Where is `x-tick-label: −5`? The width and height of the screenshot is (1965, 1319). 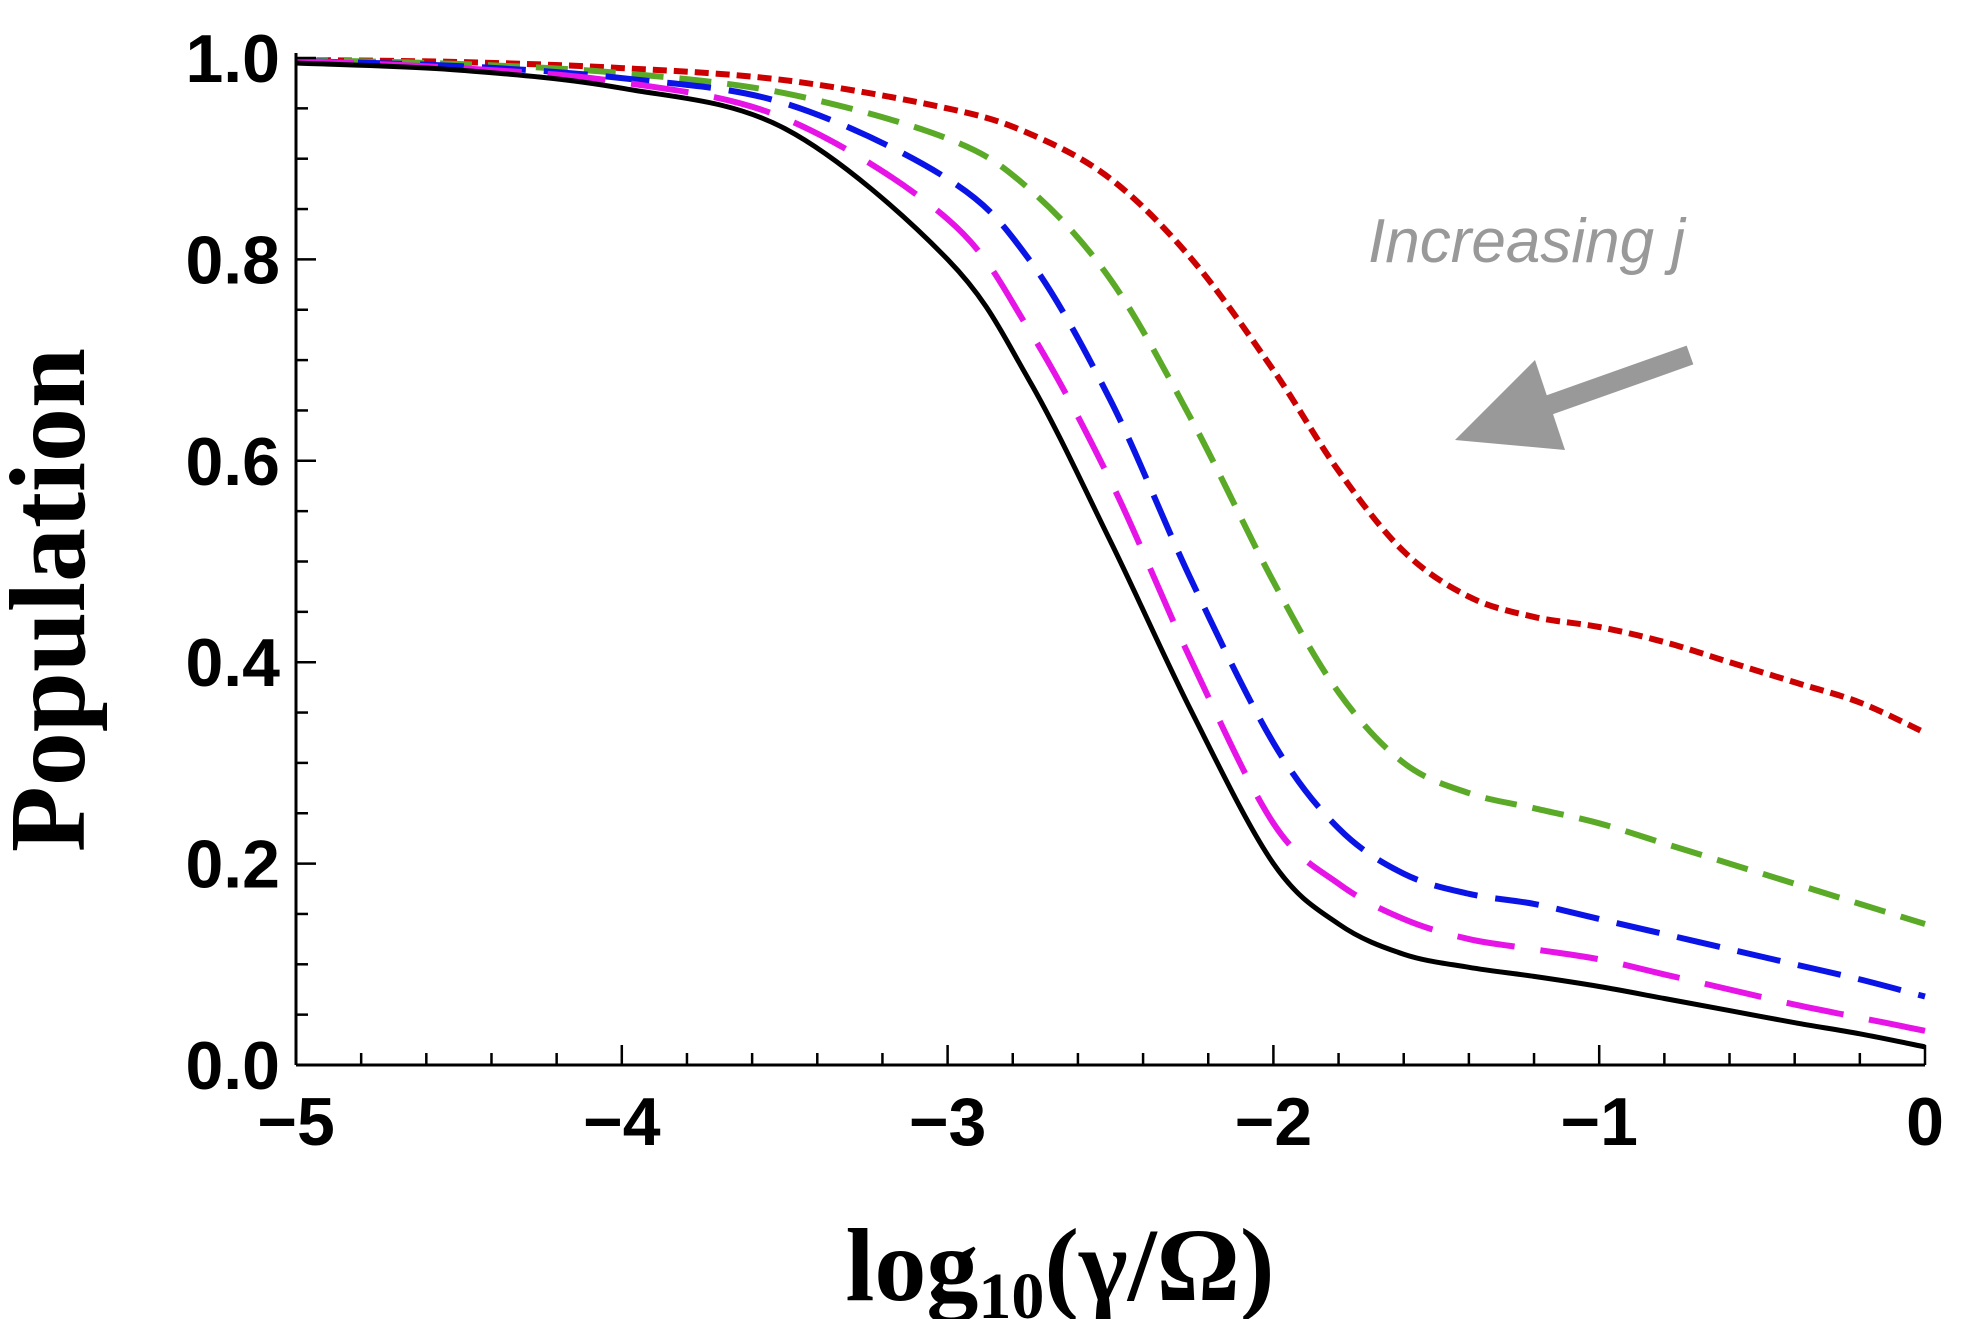
x-tick-label: −5 is located at coordinates (296, 1122).